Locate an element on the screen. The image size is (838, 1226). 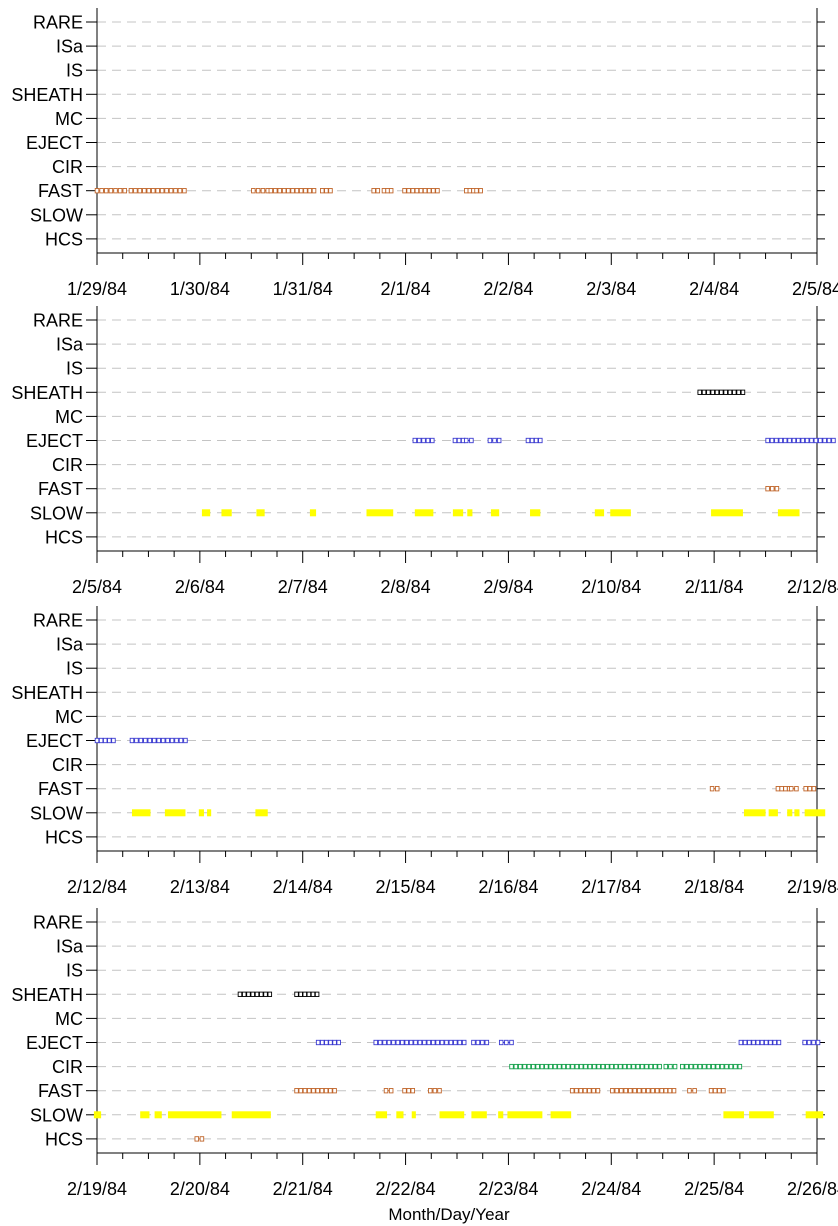
x-tick-label: 2/2/84 is located at coordinates (508, 289).